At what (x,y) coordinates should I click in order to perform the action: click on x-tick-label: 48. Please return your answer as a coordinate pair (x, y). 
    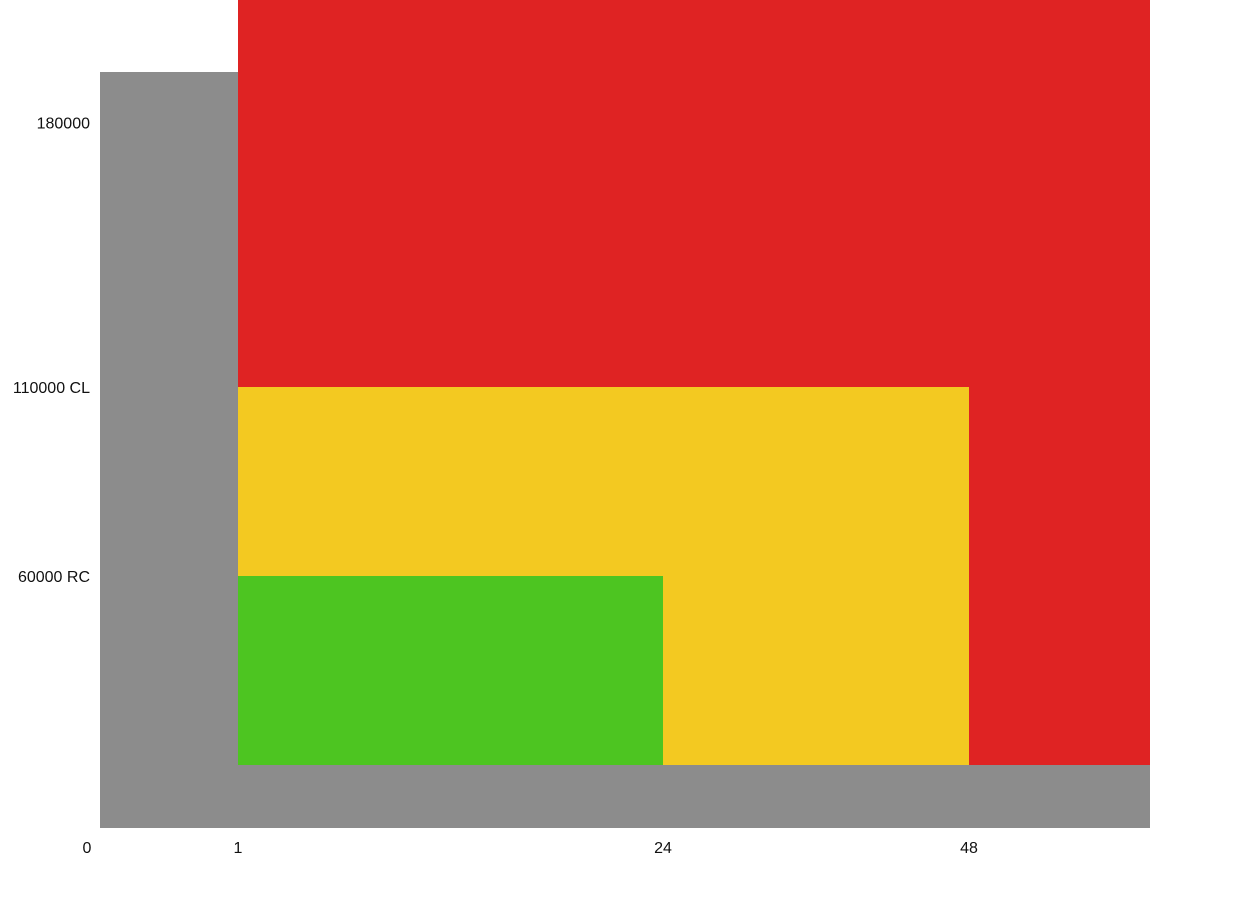
    Looking at the image, I should click on (969, 848).